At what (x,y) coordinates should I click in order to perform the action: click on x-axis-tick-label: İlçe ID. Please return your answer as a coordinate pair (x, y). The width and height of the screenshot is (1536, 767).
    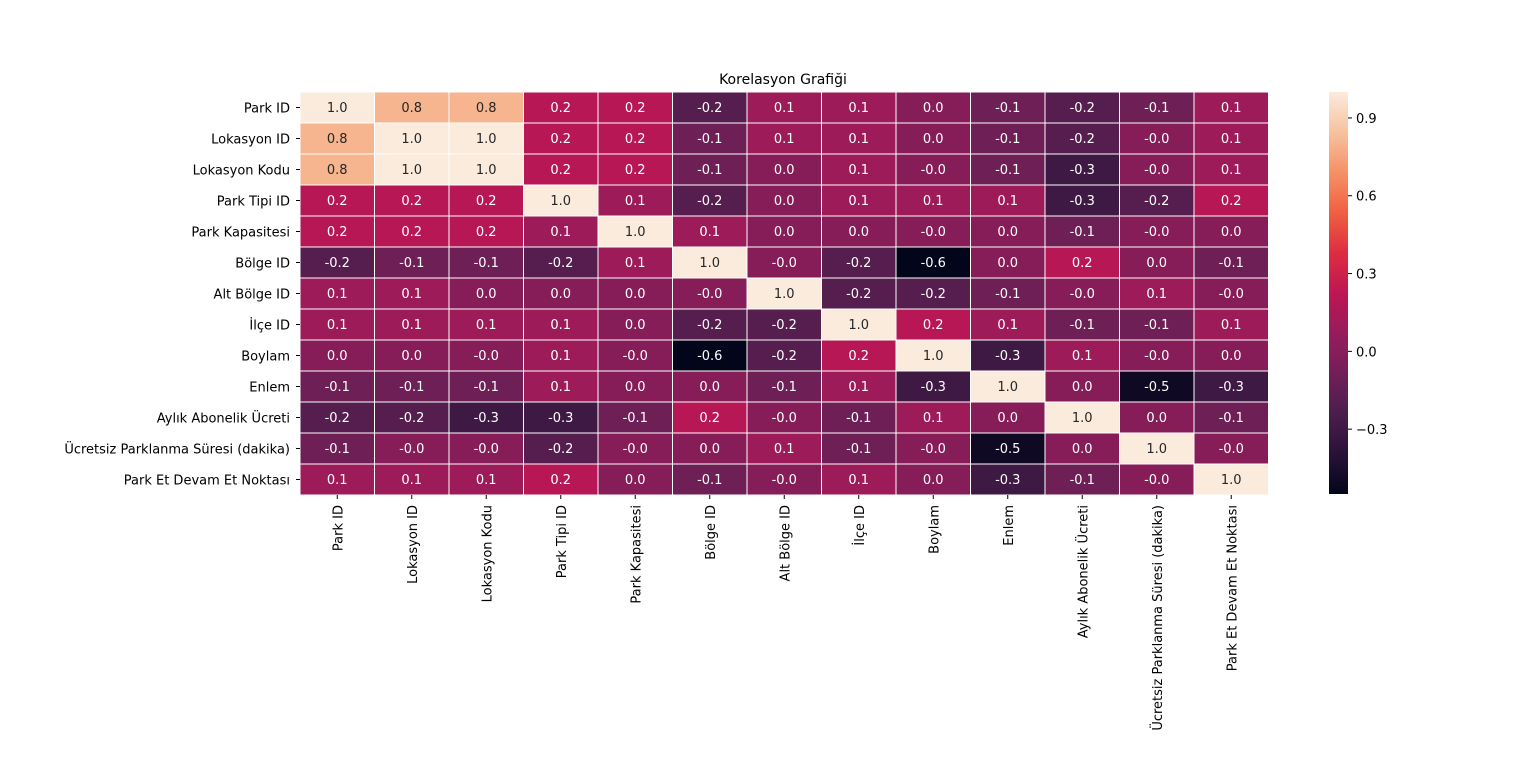
    Looking at the image, I should click on (860, 525).